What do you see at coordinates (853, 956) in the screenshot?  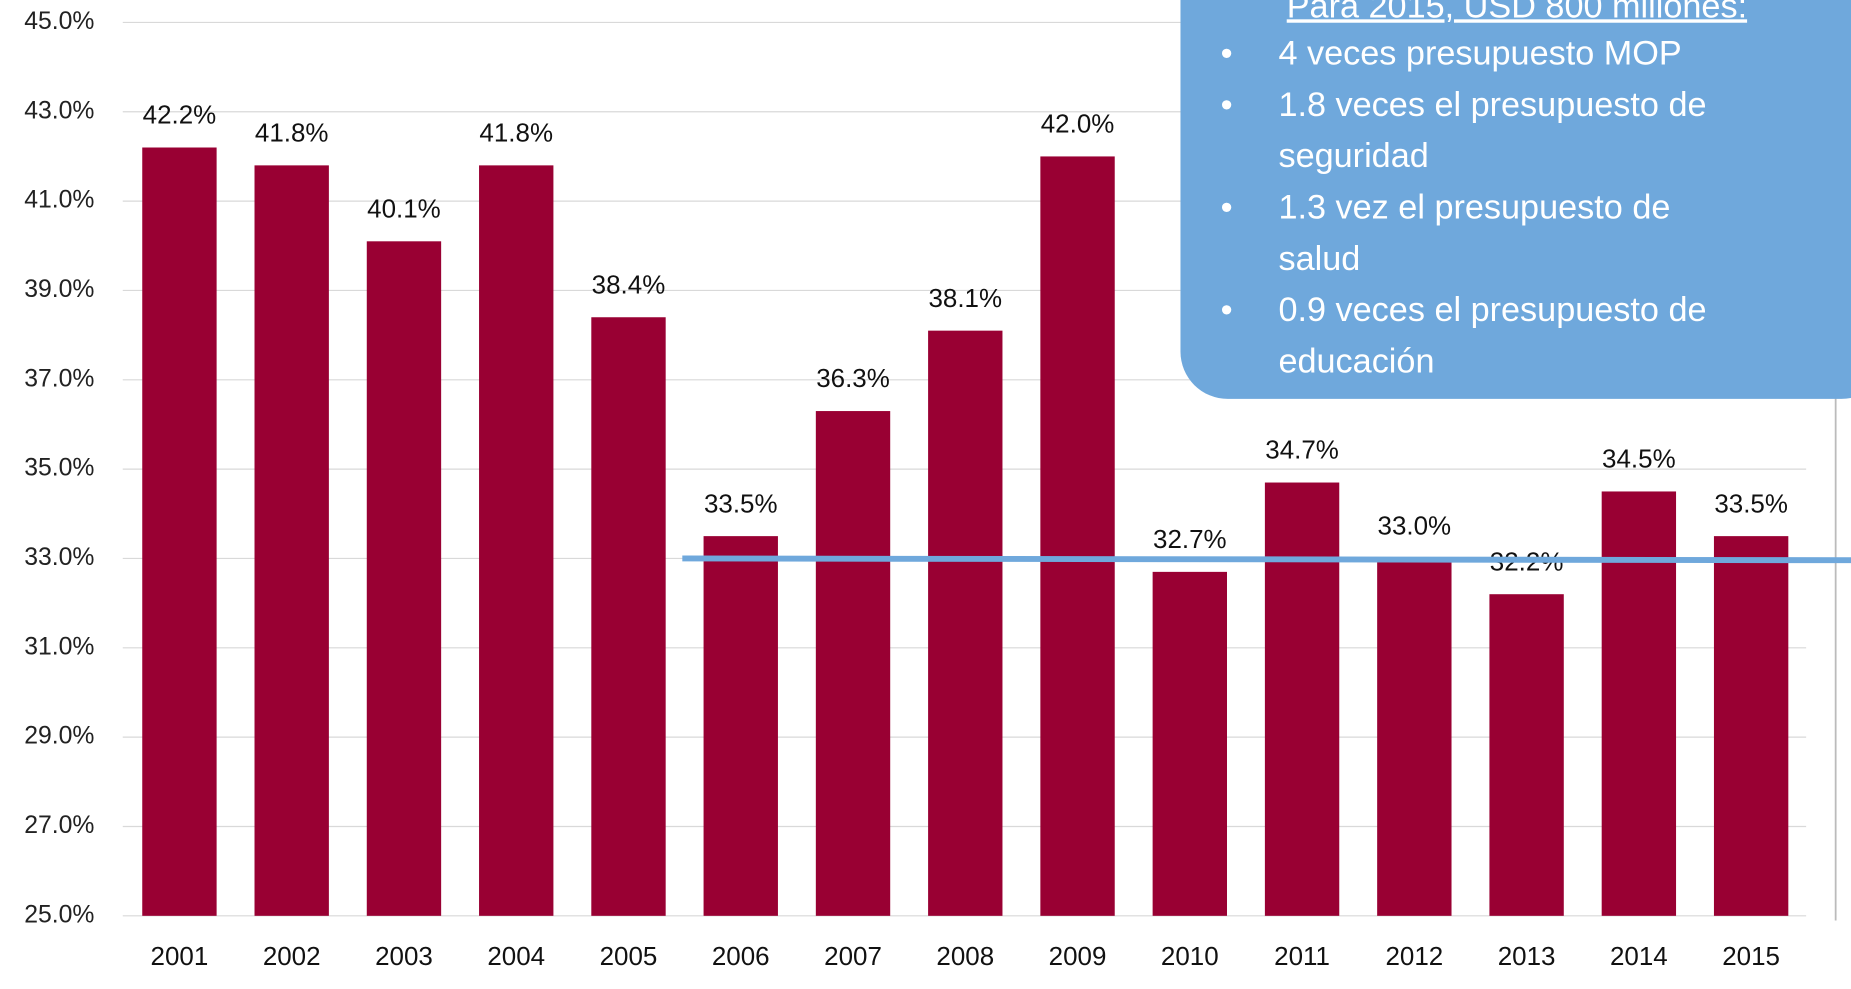 I see `x-tick-label: 2007` at bounding box center [853, 956].